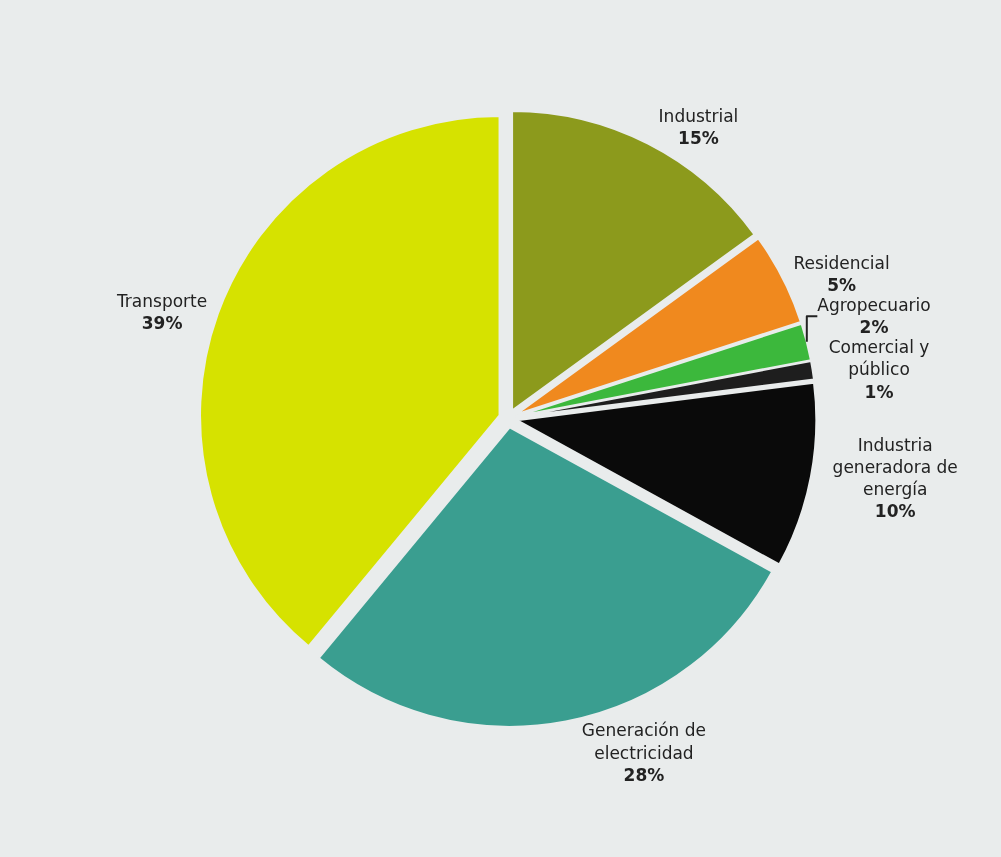 This screenshot has height=857, width=1001. What do you see at coordinates (841, 285) in the screenshot?
I see `data-label: 5%` at bounding box center [841, 285].